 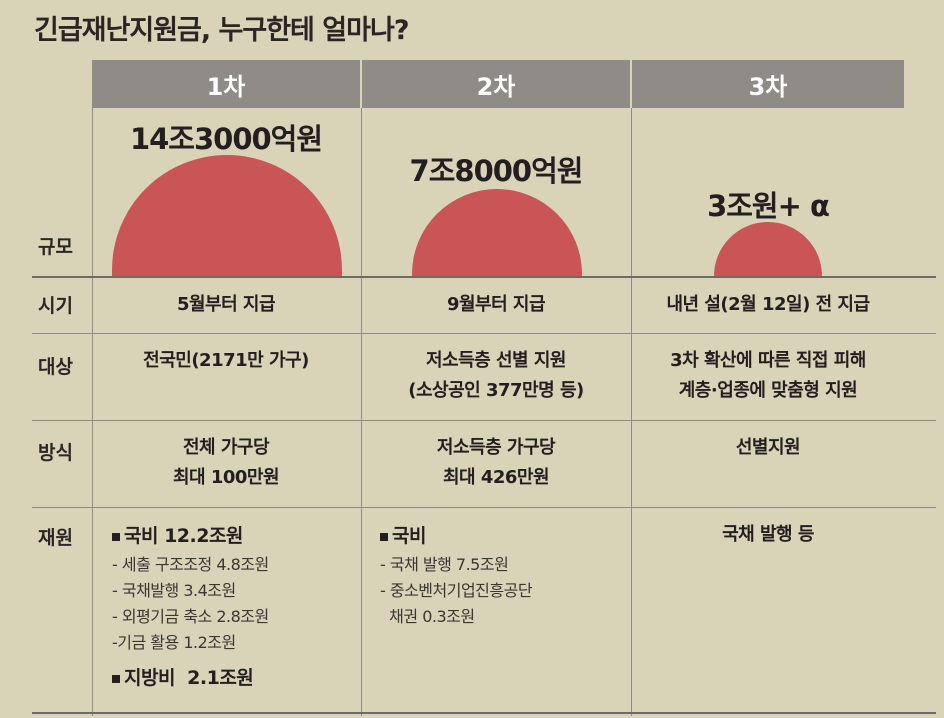 I want to click on financing-col-1-main-local: 지방비 2.1조원, so click(x=190, y=678).